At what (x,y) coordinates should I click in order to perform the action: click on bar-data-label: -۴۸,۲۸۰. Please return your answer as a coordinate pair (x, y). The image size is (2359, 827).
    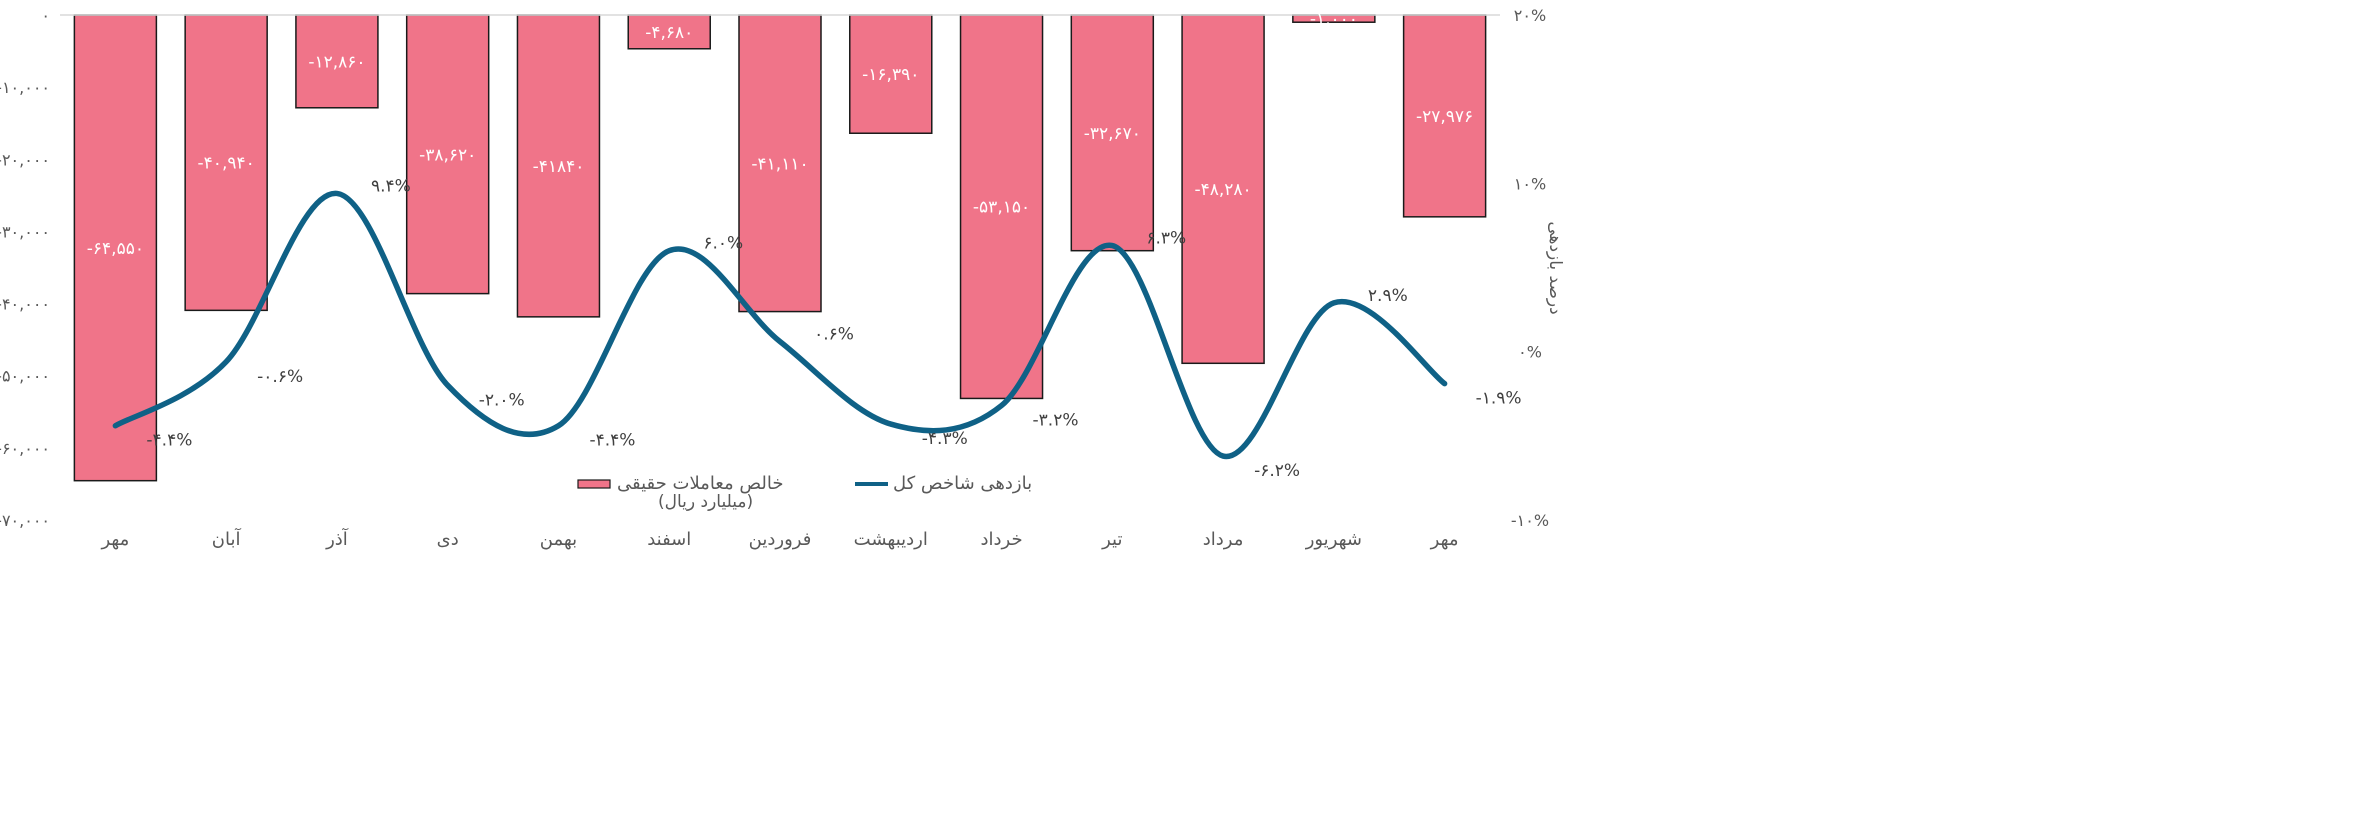
    Looking at the image, I should click on (1222, 190).